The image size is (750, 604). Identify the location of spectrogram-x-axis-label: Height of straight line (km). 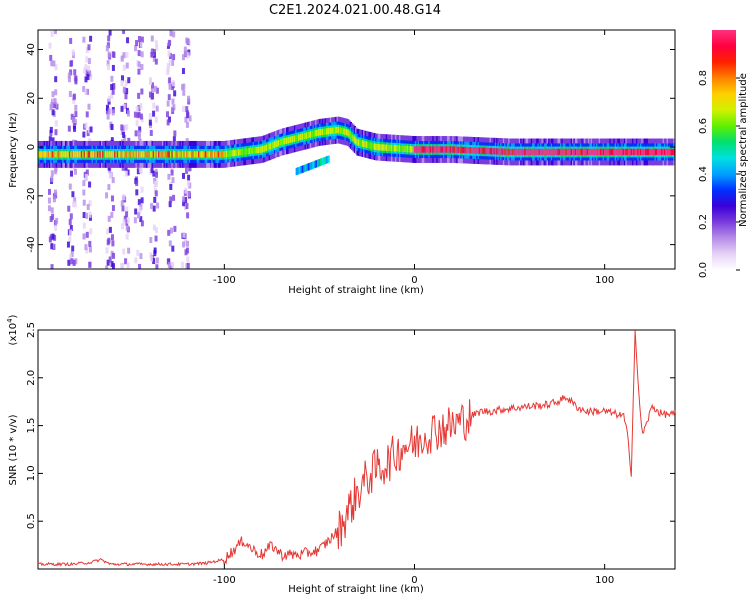
(356, 290).